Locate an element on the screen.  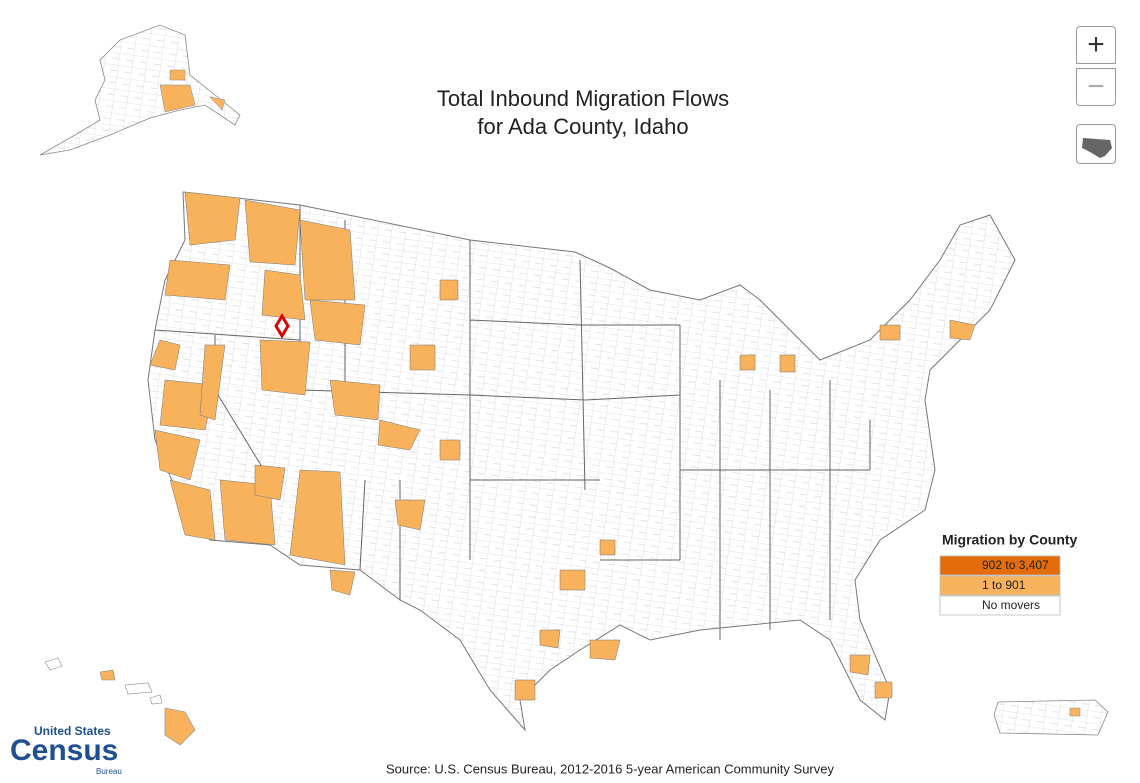
title-line: for Ada County, Idaho is located at coordinates (582, 126).